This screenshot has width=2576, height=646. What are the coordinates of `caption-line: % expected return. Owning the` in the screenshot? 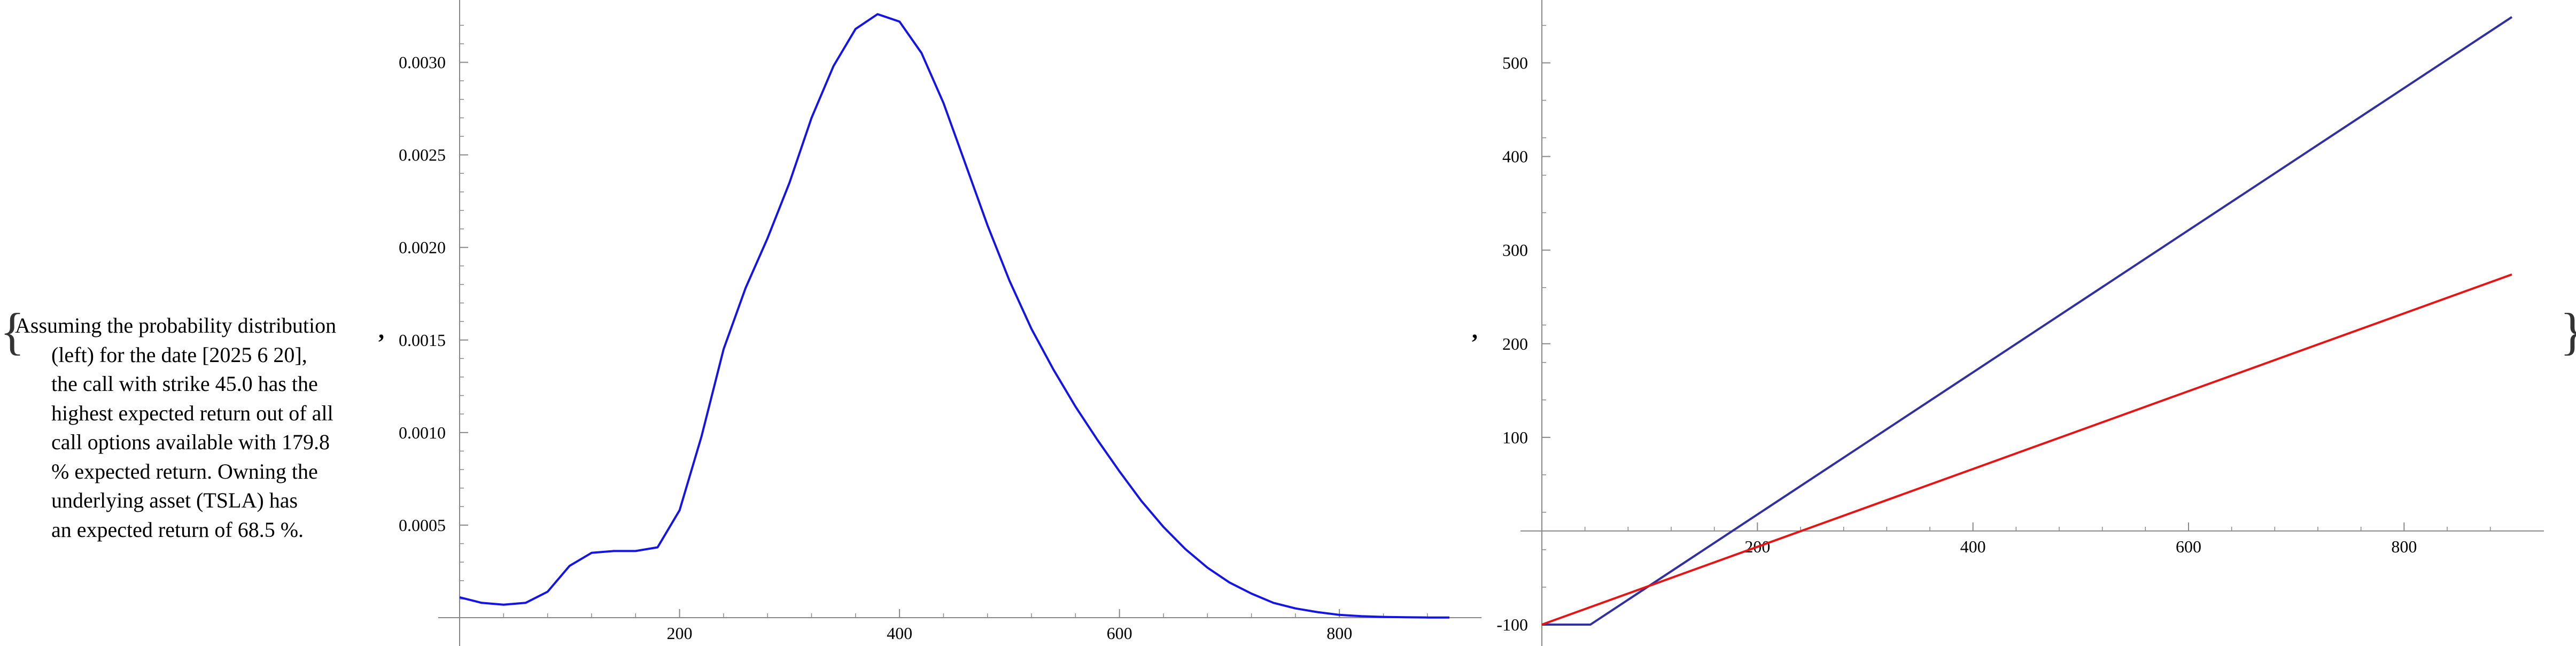 It's located at (184, 471).